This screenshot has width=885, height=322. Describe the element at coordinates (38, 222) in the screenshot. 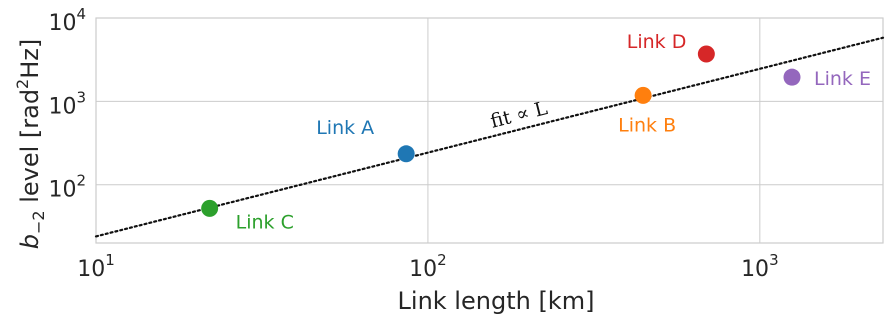

I see `y-axis-label-subscript: −2` at that location.